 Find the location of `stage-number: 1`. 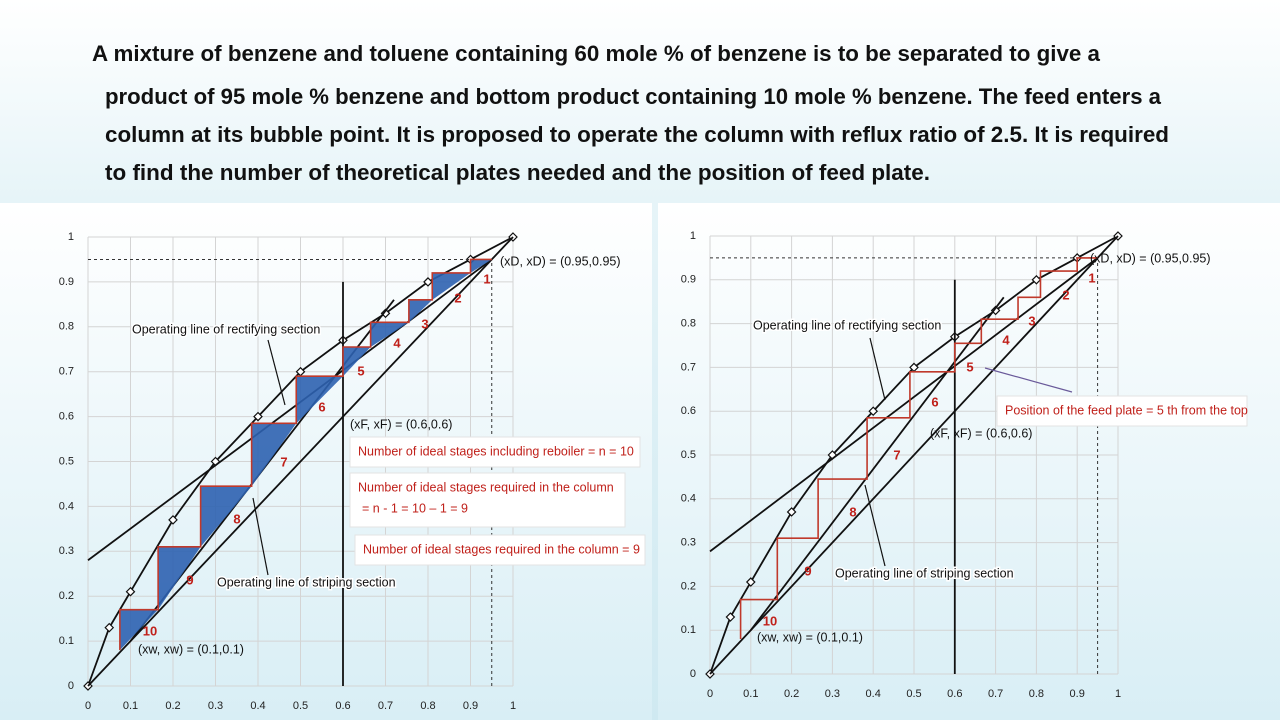

stage-number: 1 is located at coordinates (1091, 277).